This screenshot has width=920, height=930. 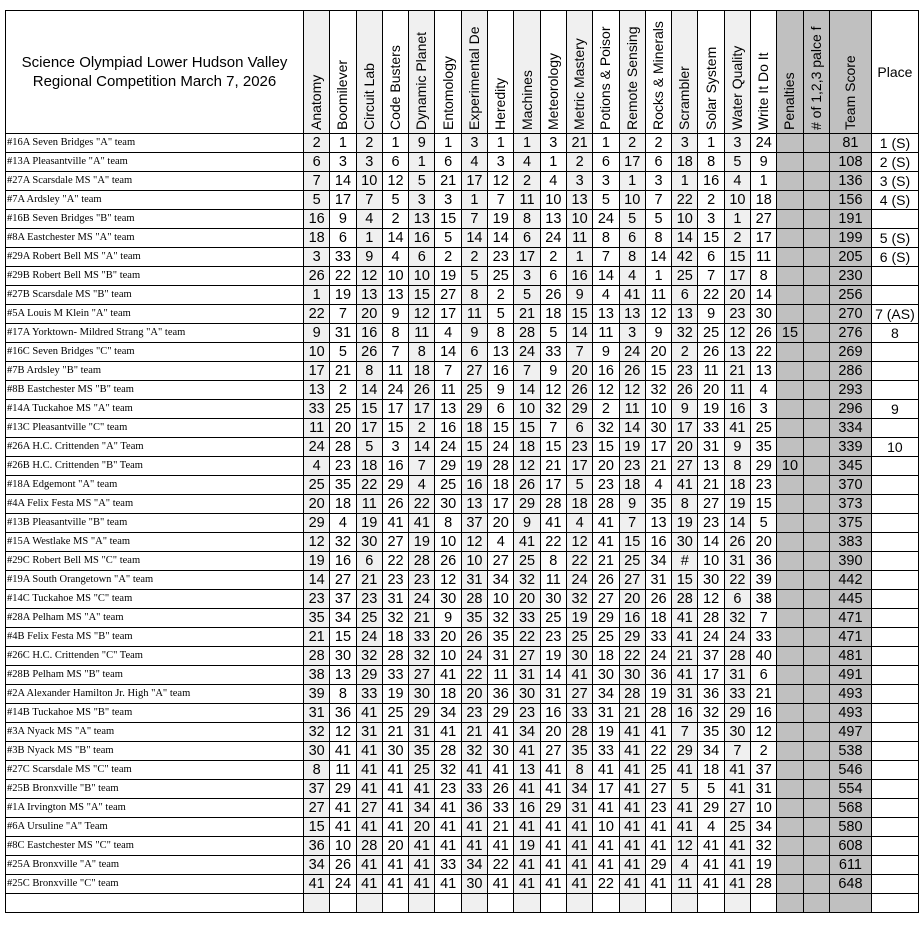 What do you see at coordinates (711, 257) in the screenshot?
I see `score-solar-system: 6` at bounding box center [711, 257].